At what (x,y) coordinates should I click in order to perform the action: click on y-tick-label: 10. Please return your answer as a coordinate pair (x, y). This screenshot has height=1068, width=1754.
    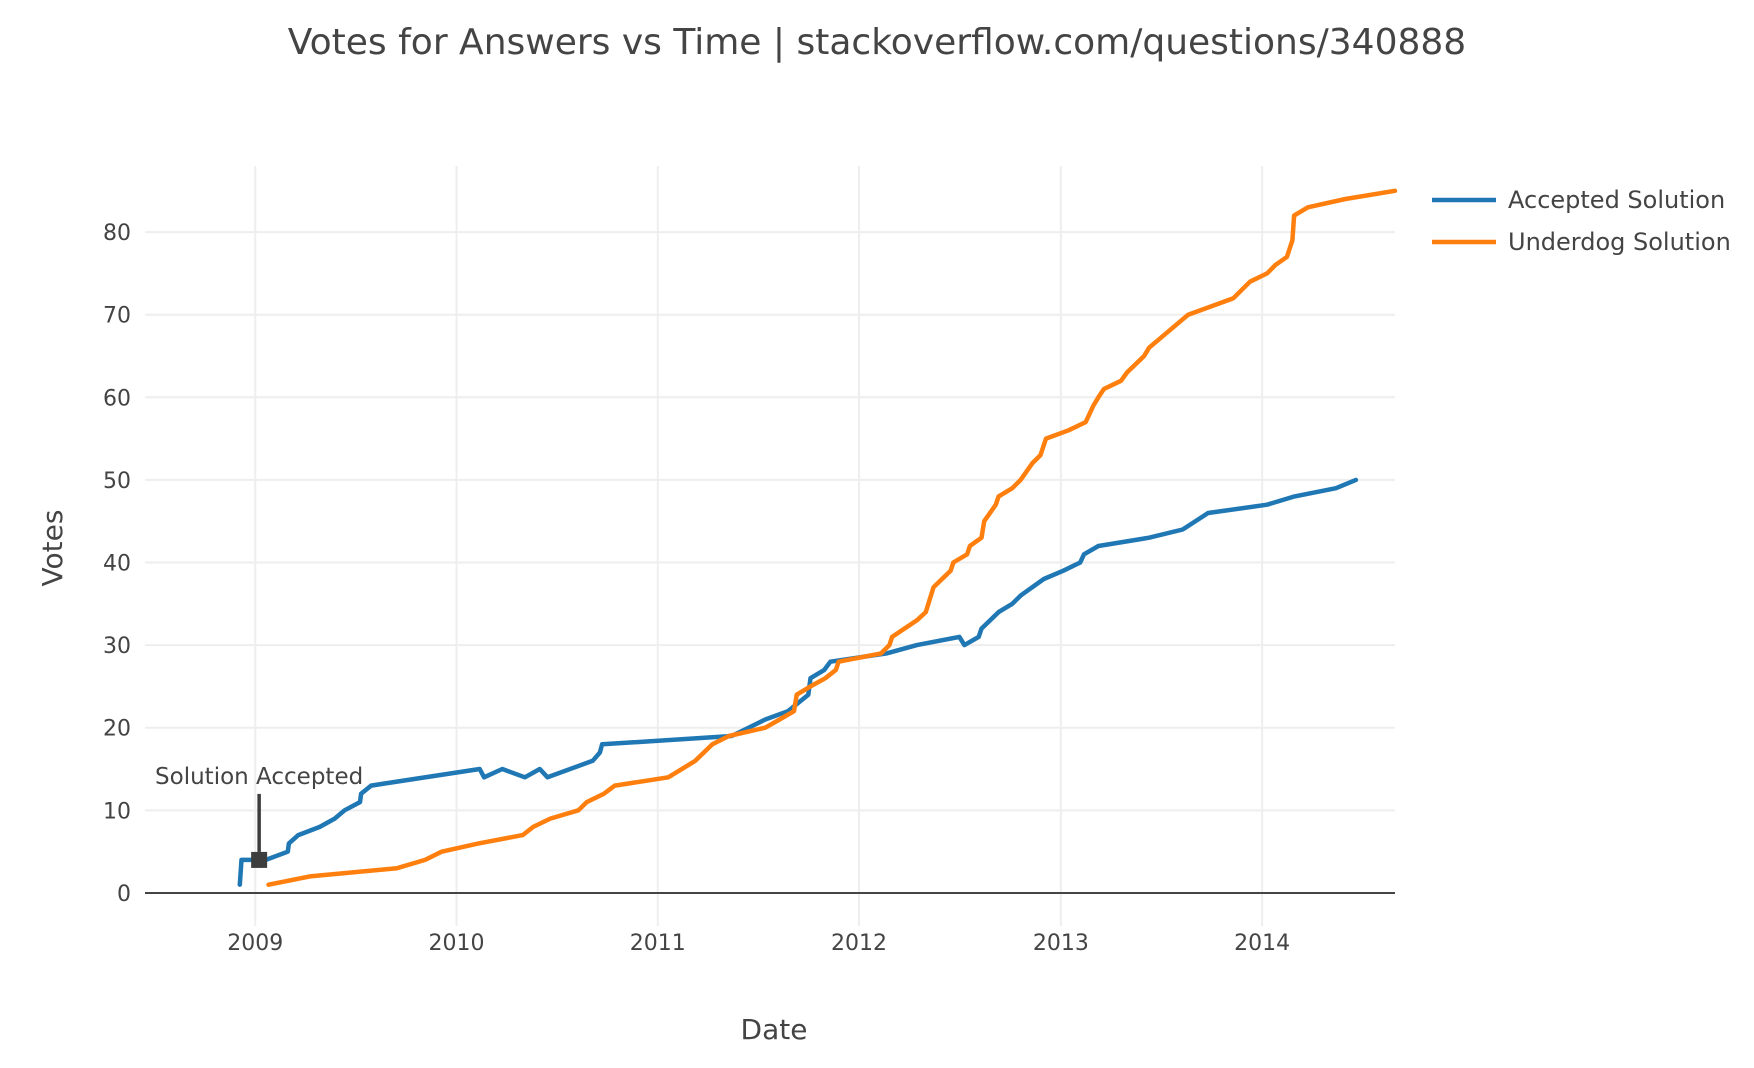
    Looking at the image, I should click on (117, 811).